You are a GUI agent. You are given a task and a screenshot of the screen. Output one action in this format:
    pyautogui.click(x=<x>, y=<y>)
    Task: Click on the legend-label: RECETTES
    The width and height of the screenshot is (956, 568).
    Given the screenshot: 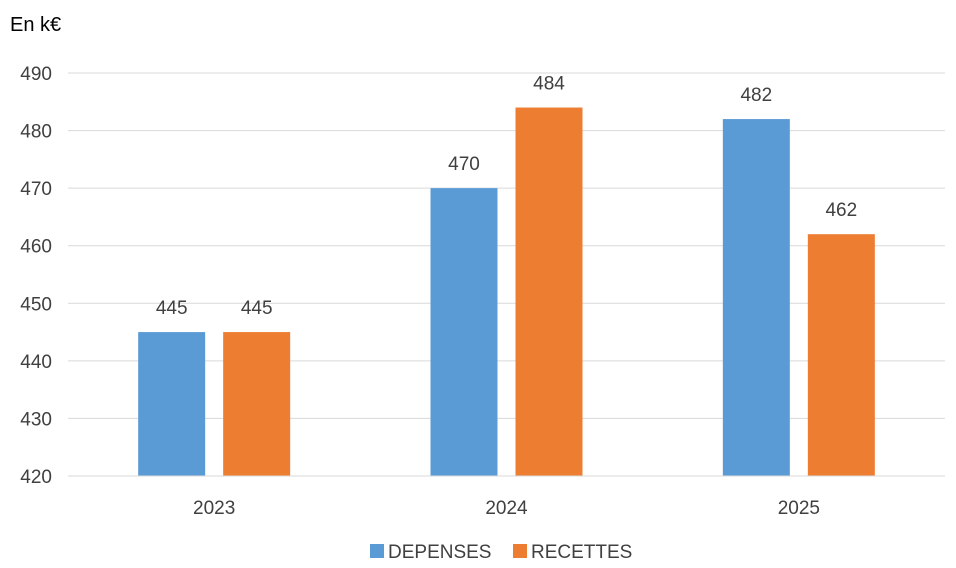 What is the action you would take?
    pyautogui.click(x=581, y=552)
    